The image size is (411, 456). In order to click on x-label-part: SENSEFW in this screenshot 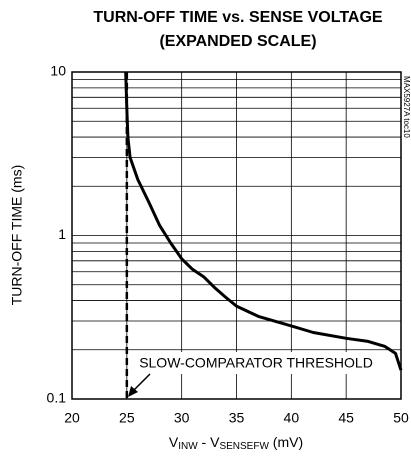, I will do `click(244, 446)`.